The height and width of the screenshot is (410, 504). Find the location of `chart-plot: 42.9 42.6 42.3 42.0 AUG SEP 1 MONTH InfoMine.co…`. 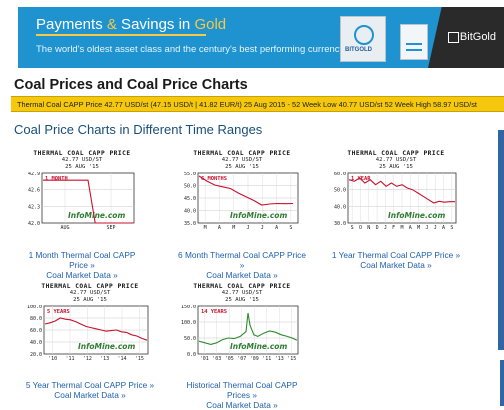

chart-plot: 42.9 42.6 42.3 42.0 AUG SEP 1 MONTH InfoMine.co… is located at coordinates (80, 202).